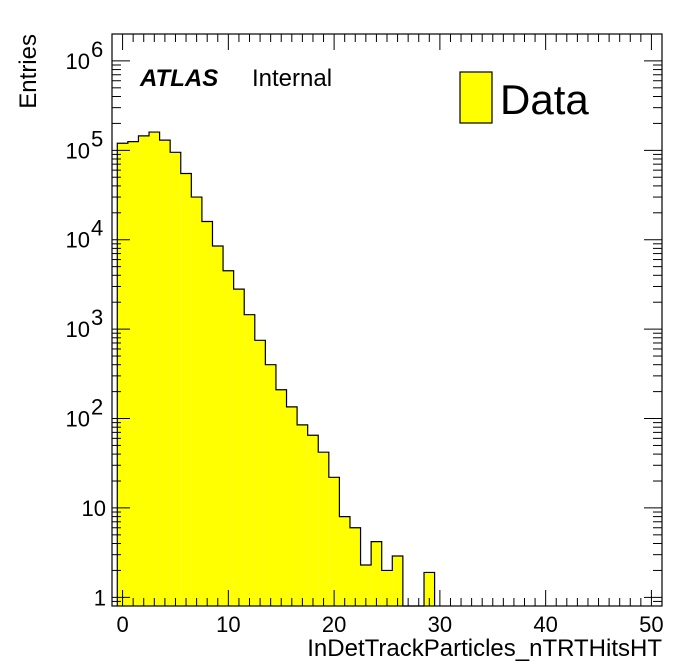  Describe the element at coordinates (97, 407) in the screenshot. I see `y-tick-label-exponent: 2` at that location.